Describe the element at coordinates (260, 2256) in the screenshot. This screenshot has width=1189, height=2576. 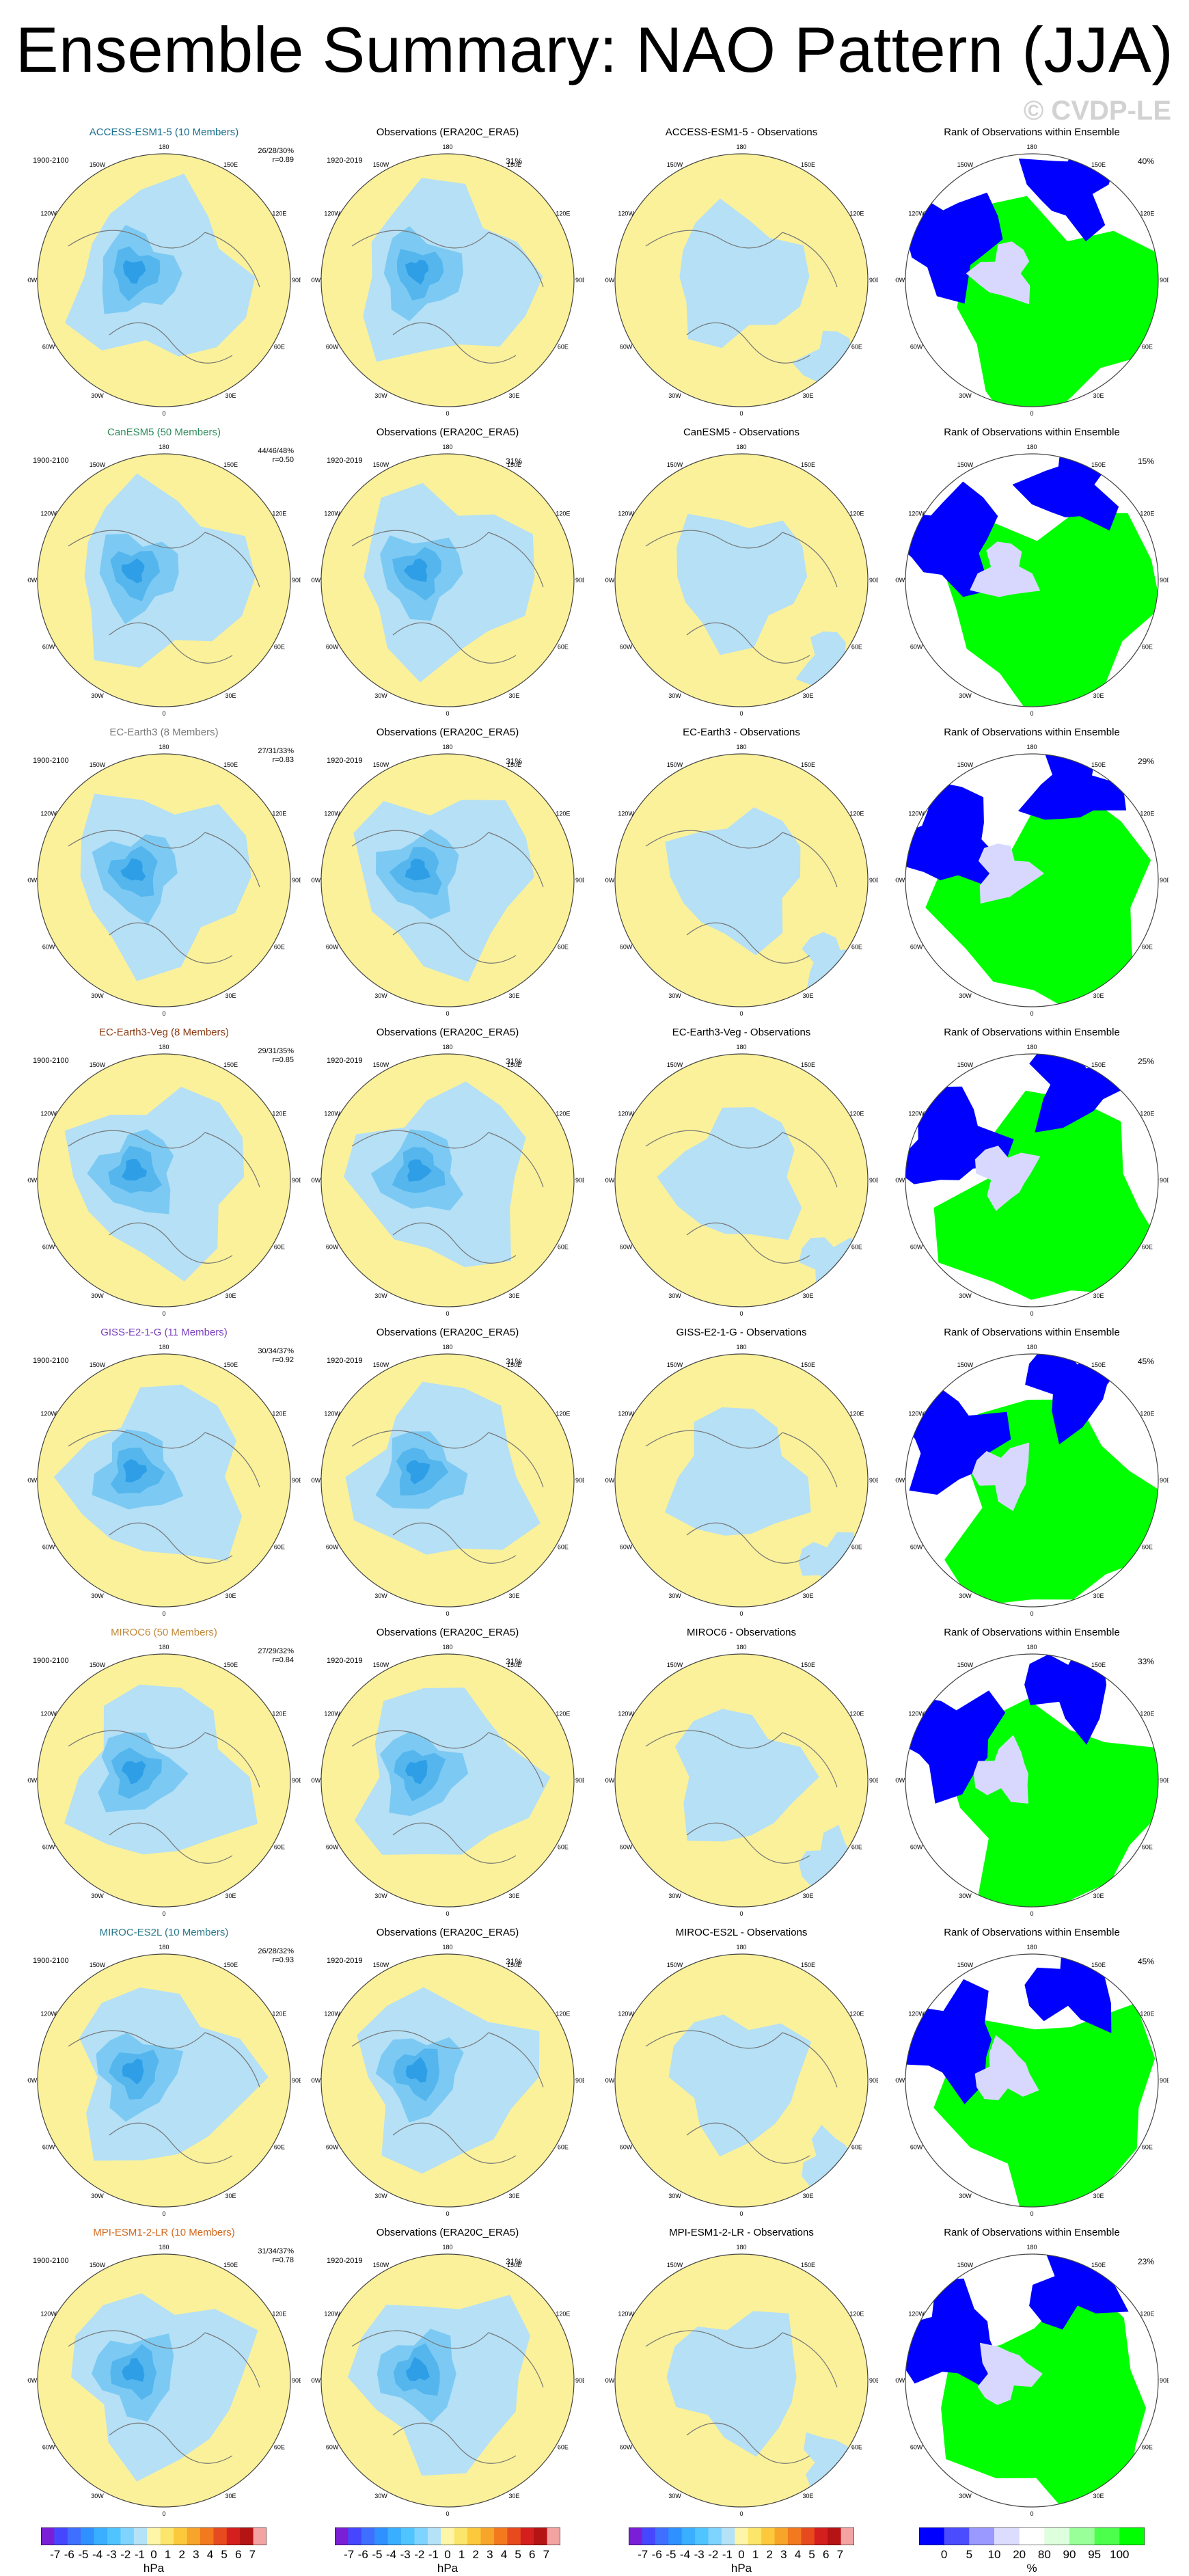
I see `model-stats: 31/34/37% r=0.78` at that location.